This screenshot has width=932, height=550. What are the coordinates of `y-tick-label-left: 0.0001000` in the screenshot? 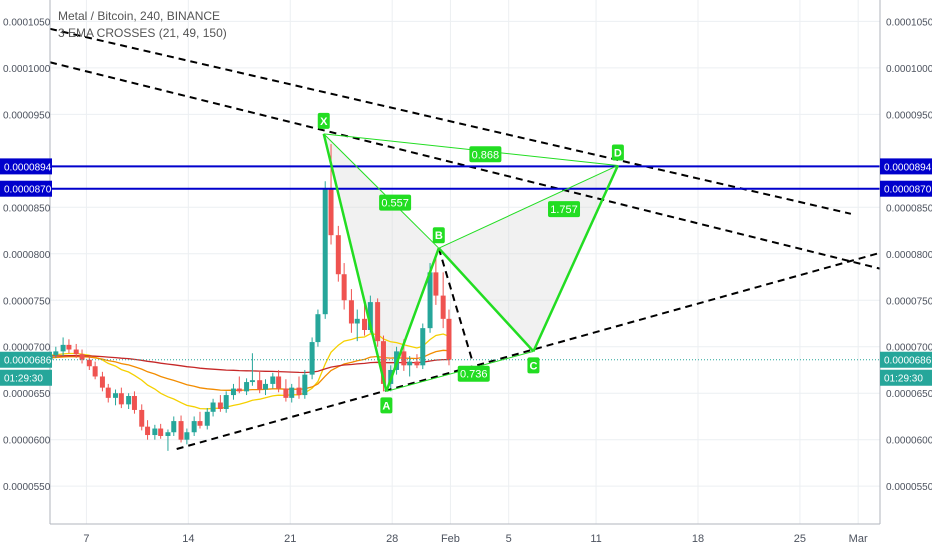 It's located at (27, 69).